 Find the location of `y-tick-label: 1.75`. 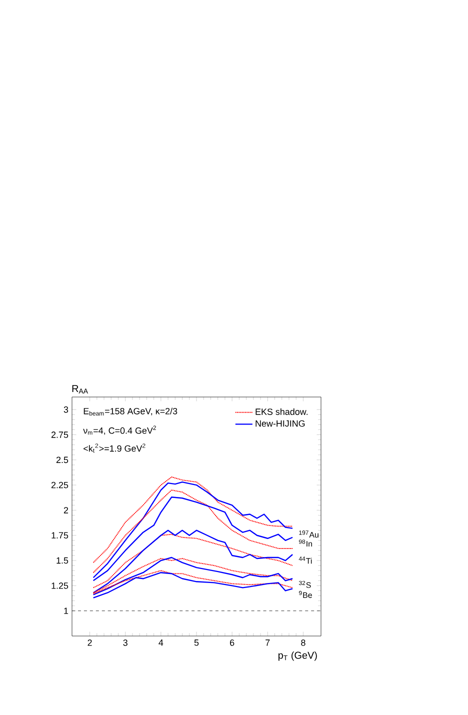

y-tick-label: 1.75 is located at coordinates (60, 535).